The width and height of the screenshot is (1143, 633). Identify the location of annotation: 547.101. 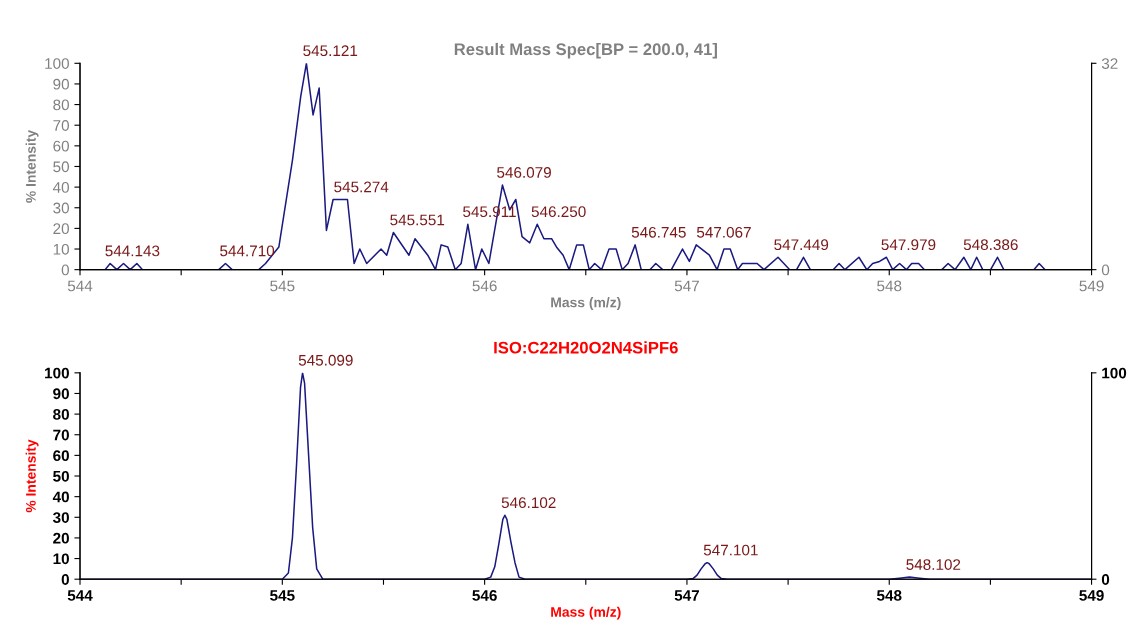
(730, 550).